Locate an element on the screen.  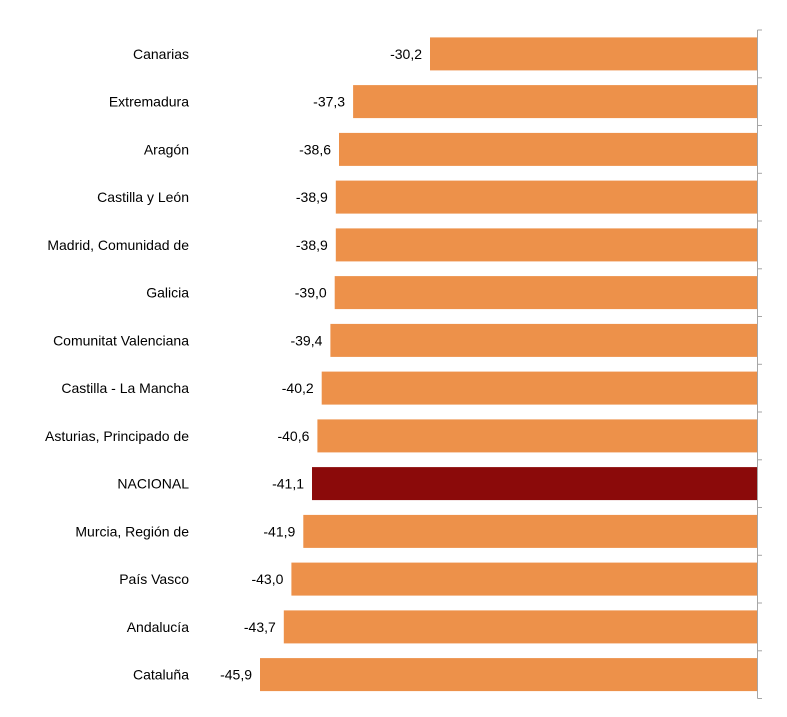
category-label-canarias: Canarias is located at coordinates (161, 54).